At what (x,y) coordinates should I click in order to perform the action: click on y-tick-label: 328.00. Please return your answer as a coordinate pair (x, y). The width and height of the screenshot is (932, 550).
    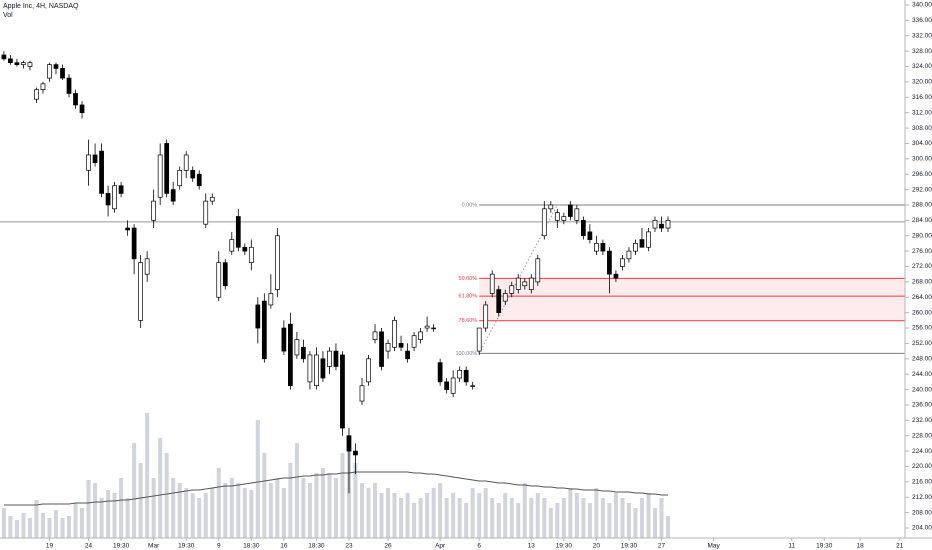
    Looking at the image, I should click on (922, 51).